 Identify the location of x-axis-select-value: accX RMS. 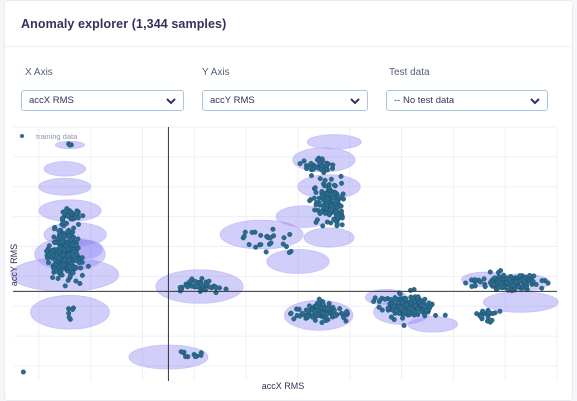
(51, 100).